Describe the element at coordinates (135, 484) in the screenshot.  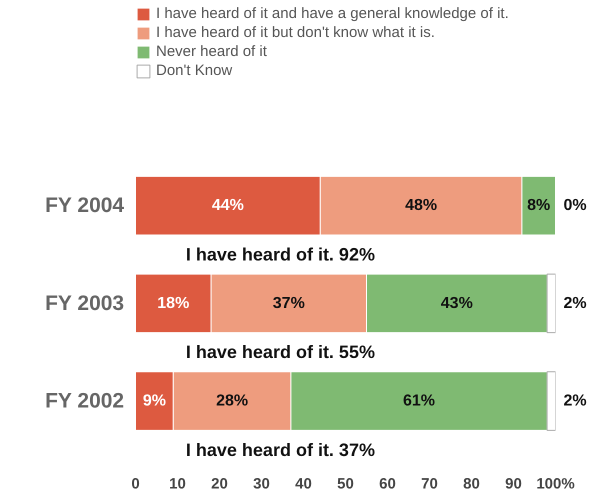
I see `x-tick-label: 0` at that location.